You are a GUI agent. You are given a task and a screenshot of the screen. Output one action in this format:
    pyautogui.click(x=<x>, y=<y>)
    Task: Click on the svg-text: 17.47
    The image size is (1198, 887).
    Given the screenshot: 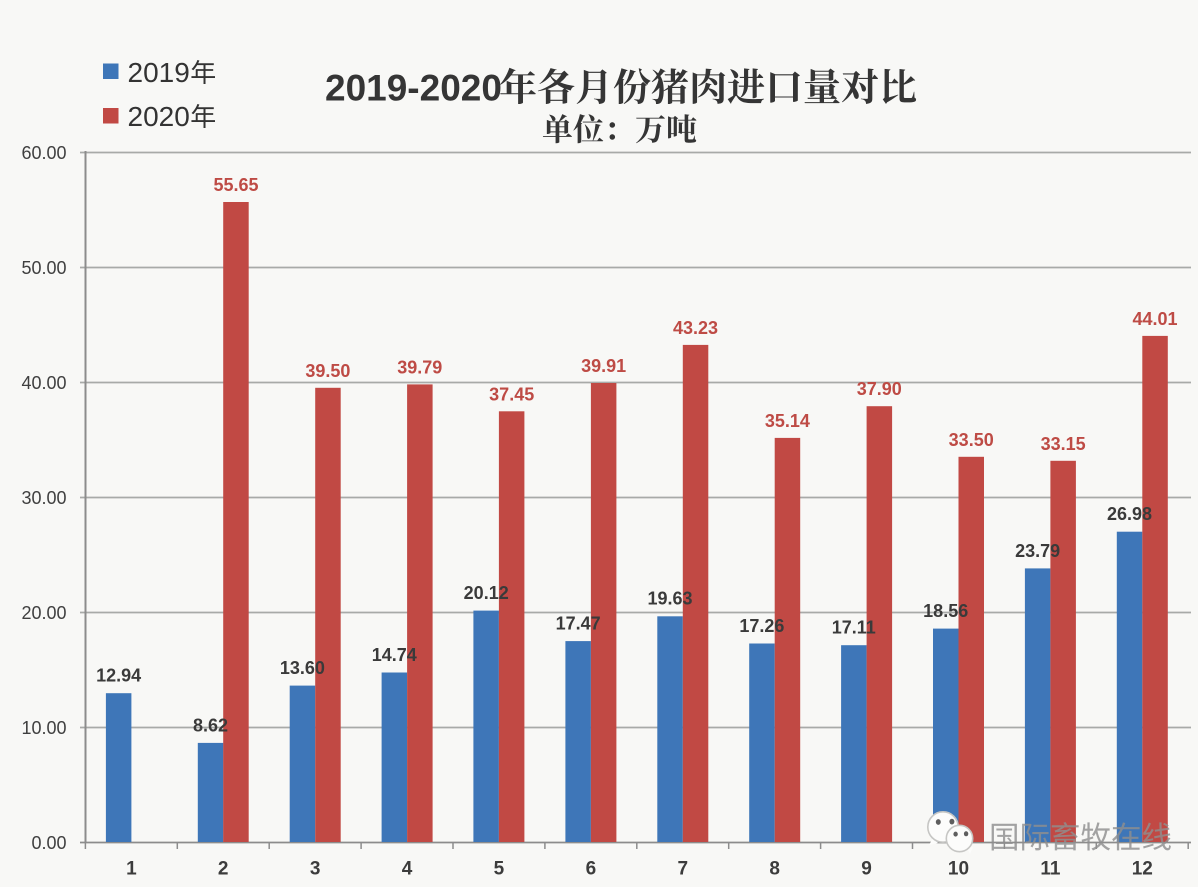 What is the action you would take?
    pyautogui.click(x=578, y=624)
    